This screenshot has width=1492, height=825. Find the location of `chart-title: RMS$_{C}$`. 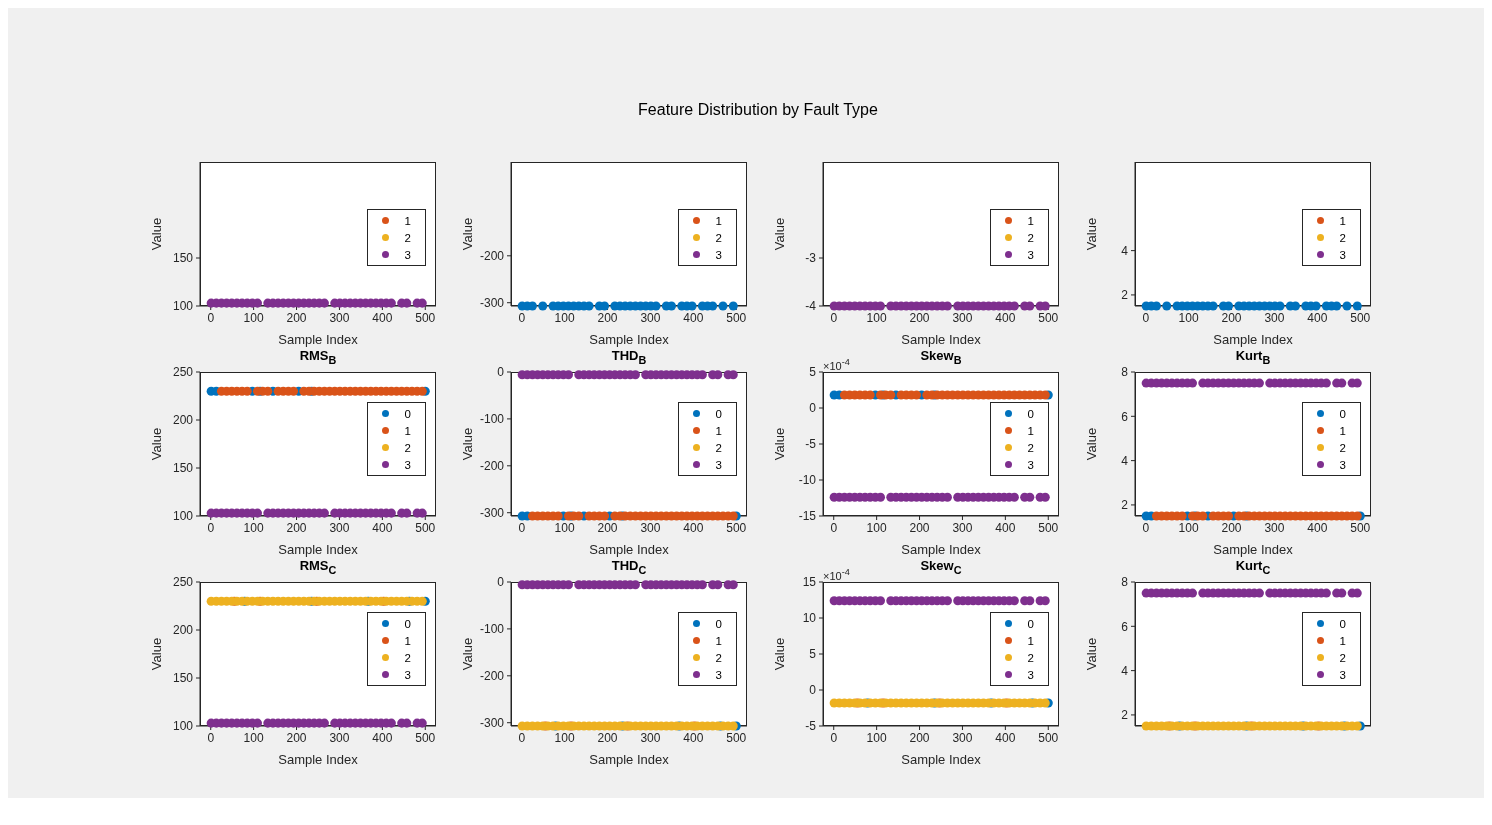

chart-title: RMS$_{C}$ is located at coordinates (318, 568).